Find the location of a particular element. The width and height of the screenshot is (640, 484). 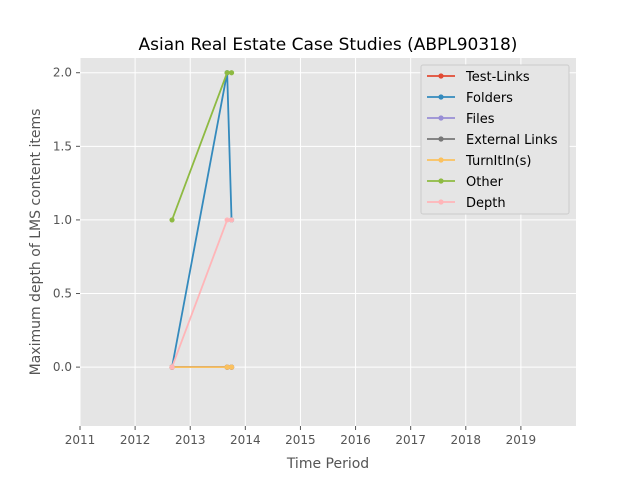

x-axis-ticks: 2011 2012 2013 2014 2015 2016 2017 2018 2019 is located at coordinates (300, 436).